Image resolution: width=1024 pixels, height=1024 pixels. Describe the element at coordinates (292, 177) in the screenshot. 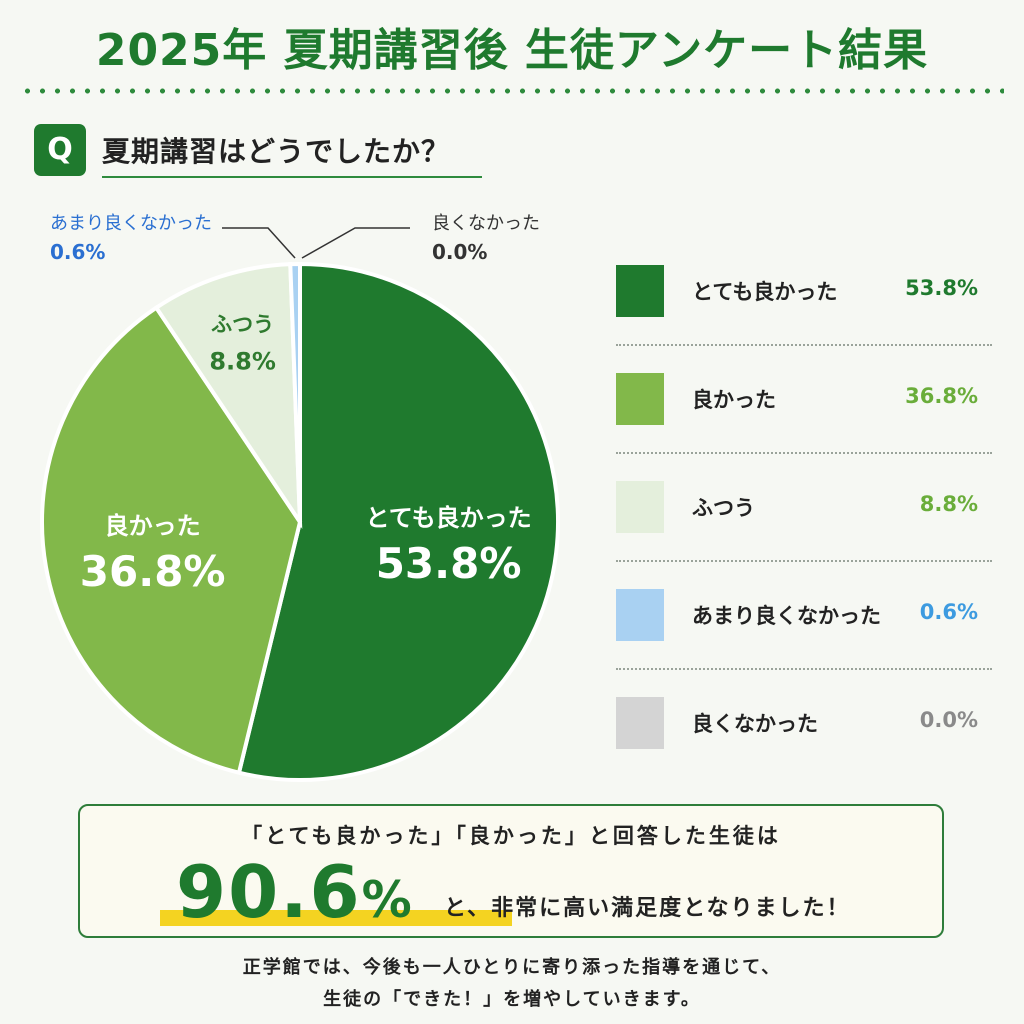

I see `question-underline` at that location.